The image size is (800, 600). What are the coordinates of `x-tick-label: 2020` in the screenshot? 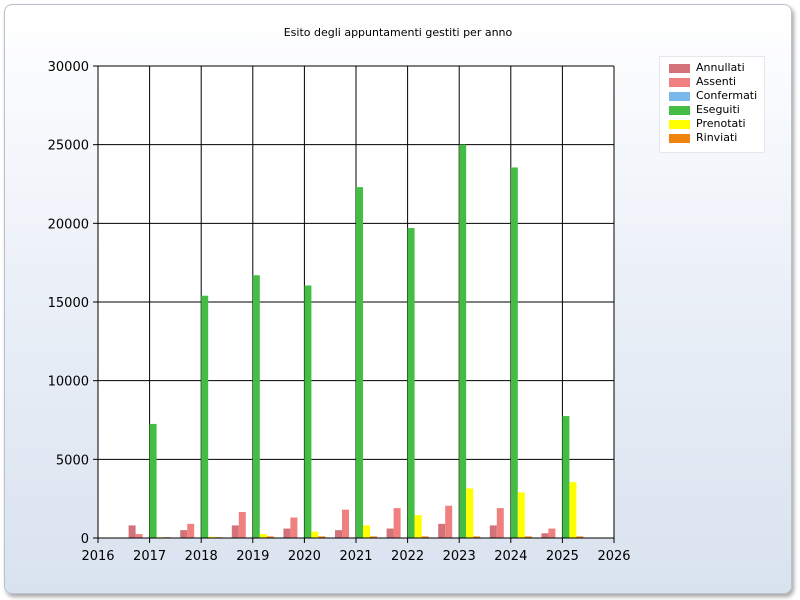 It's located at (304, 556).